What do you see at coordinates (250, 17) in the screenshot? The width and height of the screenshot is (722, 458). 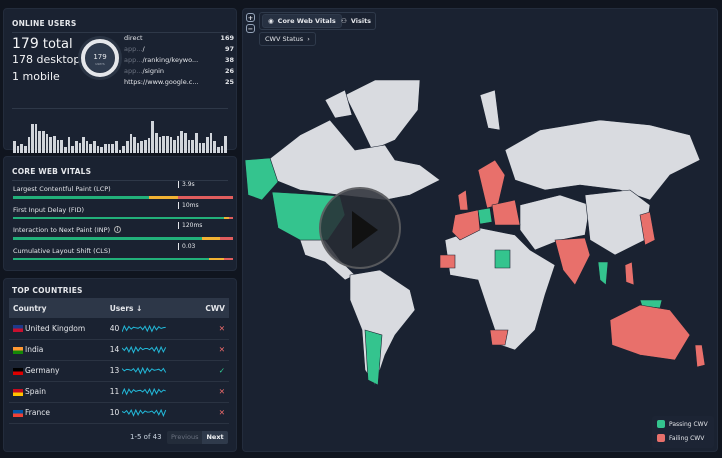 I see `zoom-in-button: +` at bounding box center [250, 17].